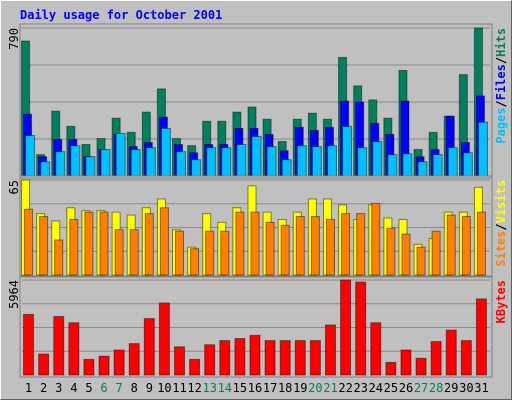  What do you see at coordinates (285, 388) in the screenshot?
I see `x-tick-label: 18` at bounding box center [285, 388].